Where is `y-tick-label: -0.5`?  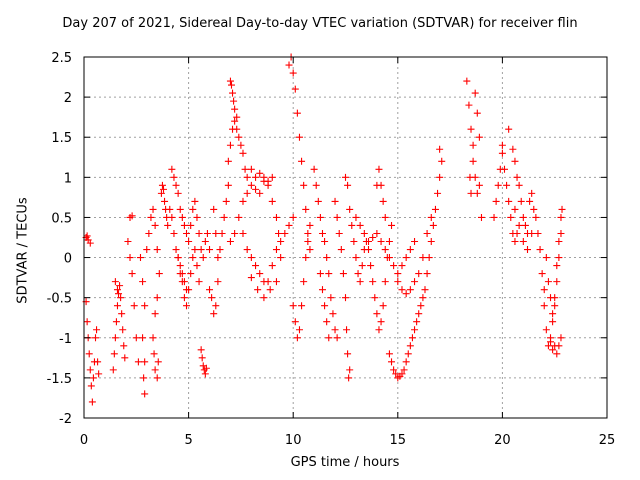
y-tick-label: -0.5 is located at coordinates (59, 299).